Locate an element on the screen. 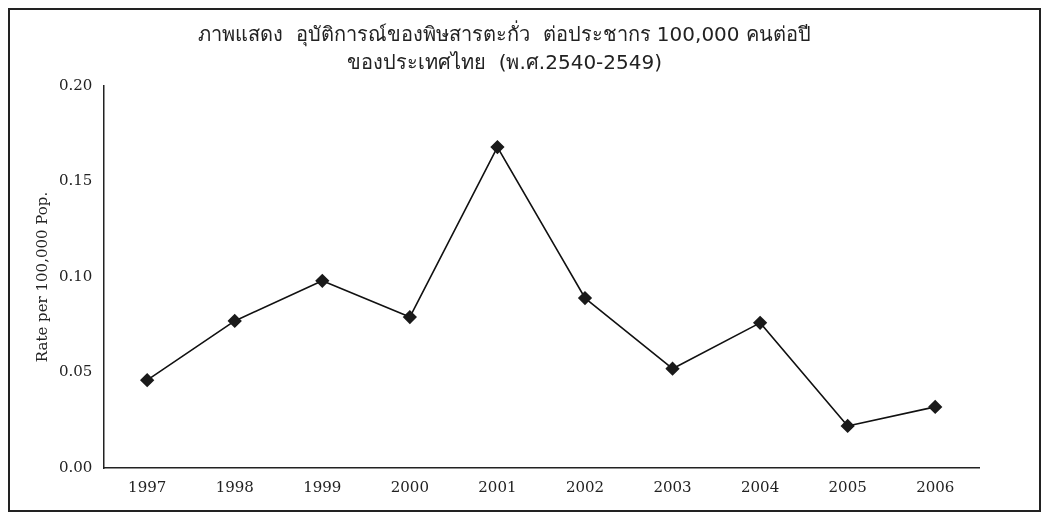  x-tick-label: 2003 is located at coordinates (672, 486).